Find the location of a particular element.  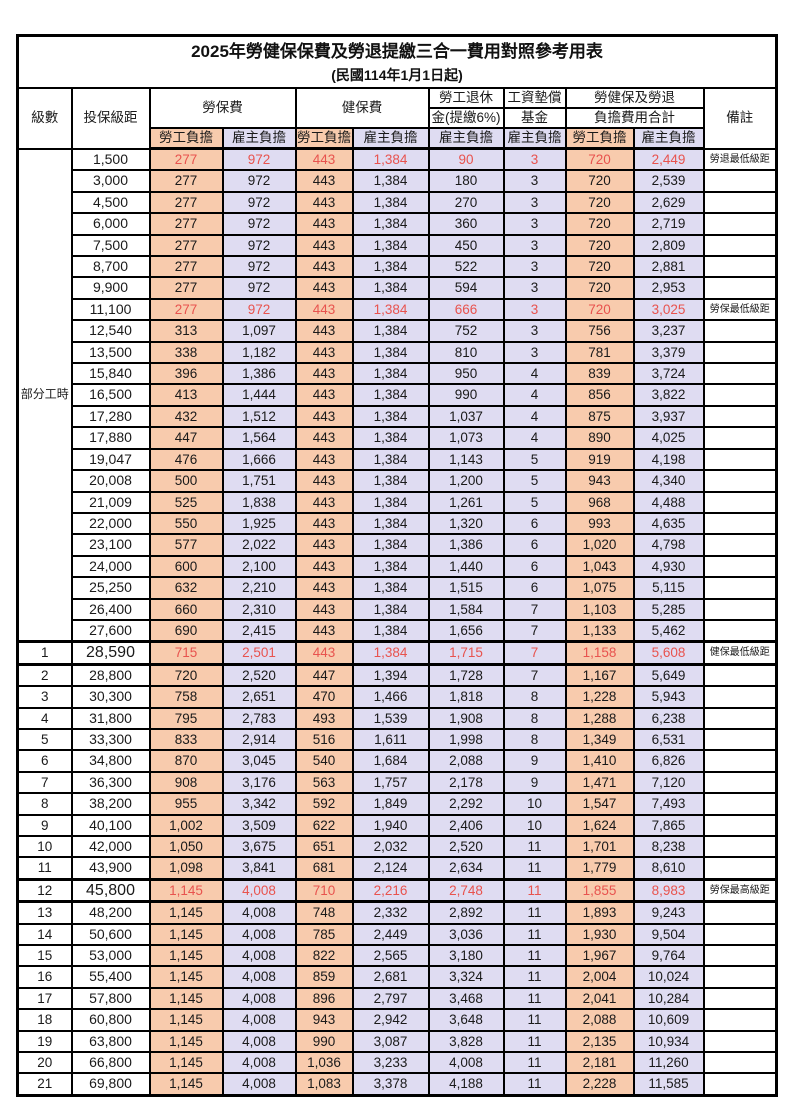

header-pension-employer: 雇主負擔 is located at coordinates (466, 138).